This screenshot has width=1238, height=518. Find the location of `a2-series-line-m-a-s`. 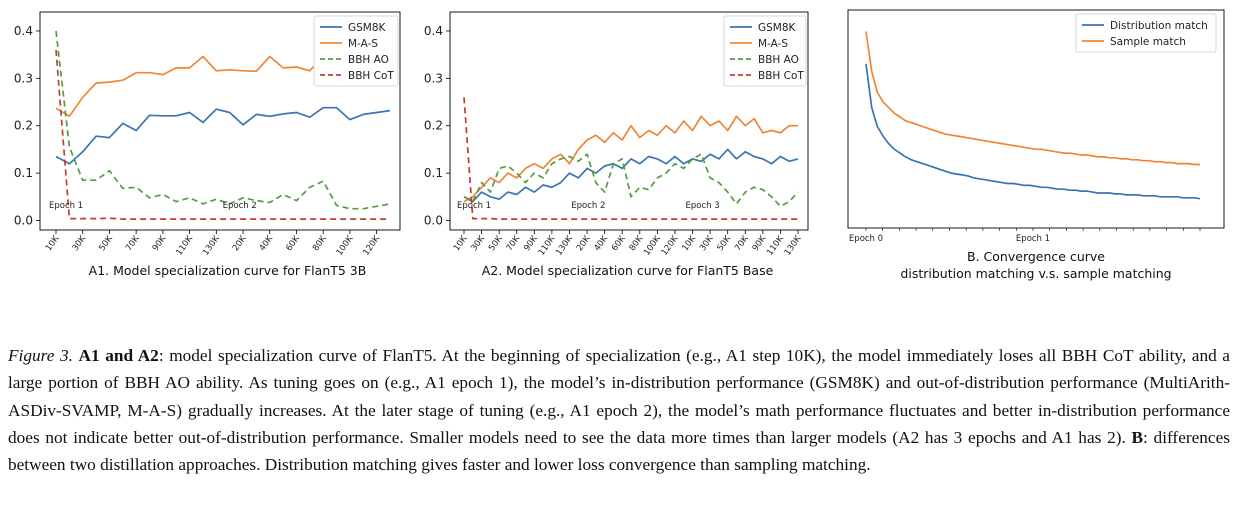

a2-series-line-m-a-s is located at coordinates (630, 159).